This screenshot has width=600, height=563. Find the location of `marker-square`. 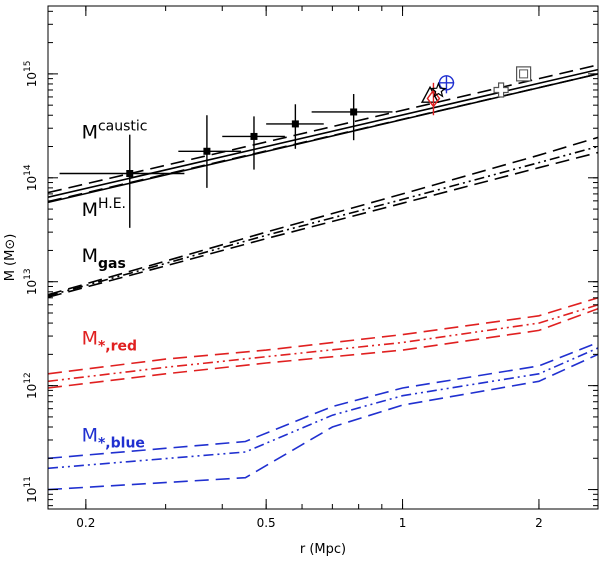

marker-square is located at coordinates (524, 74).